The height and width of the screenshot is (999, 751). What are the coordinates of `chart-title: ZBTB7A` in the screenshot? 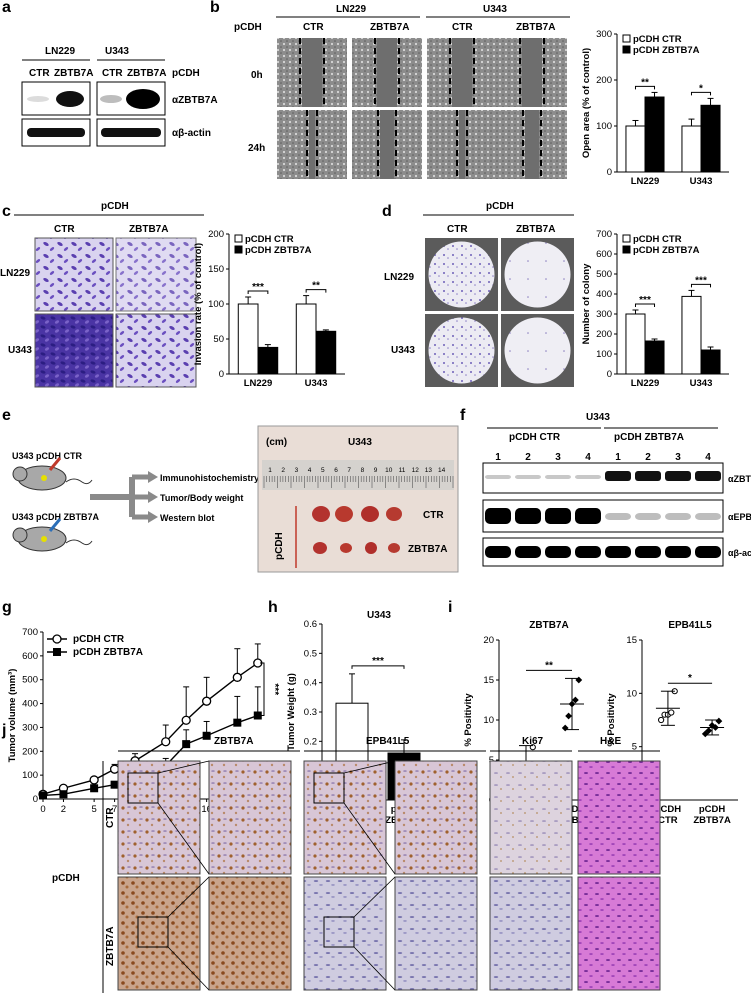 It's located at (548, 625).